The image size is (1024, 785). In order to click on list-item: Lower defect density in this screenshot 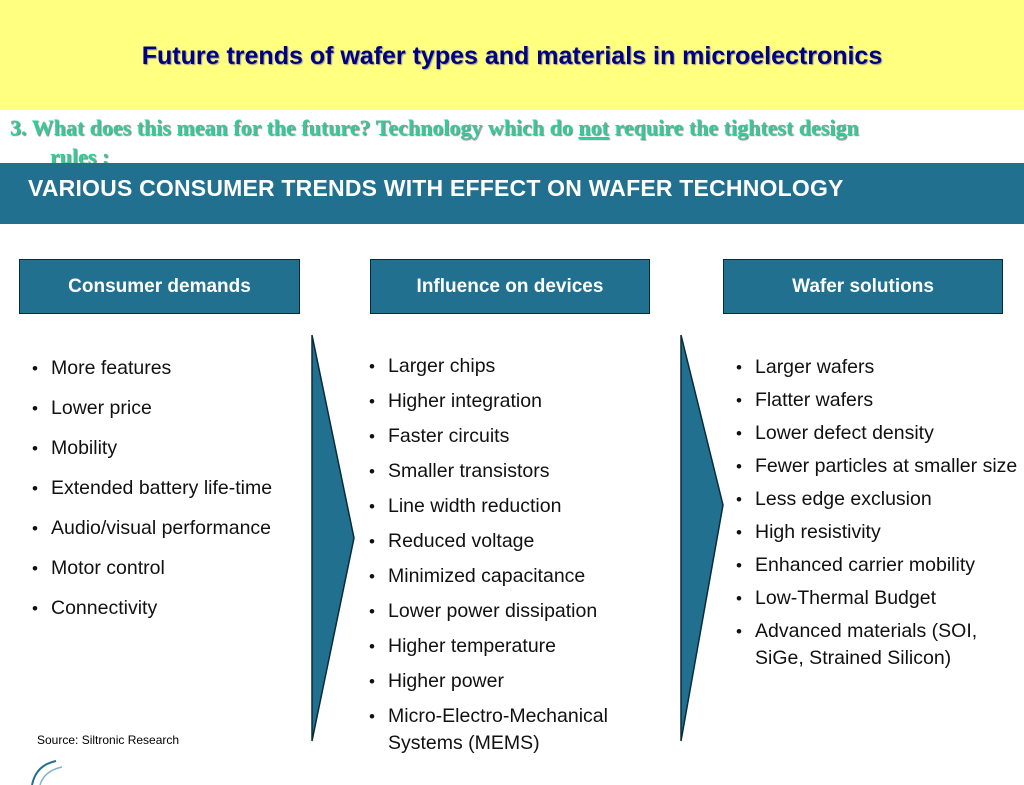, I will do `click(875, 433)`.